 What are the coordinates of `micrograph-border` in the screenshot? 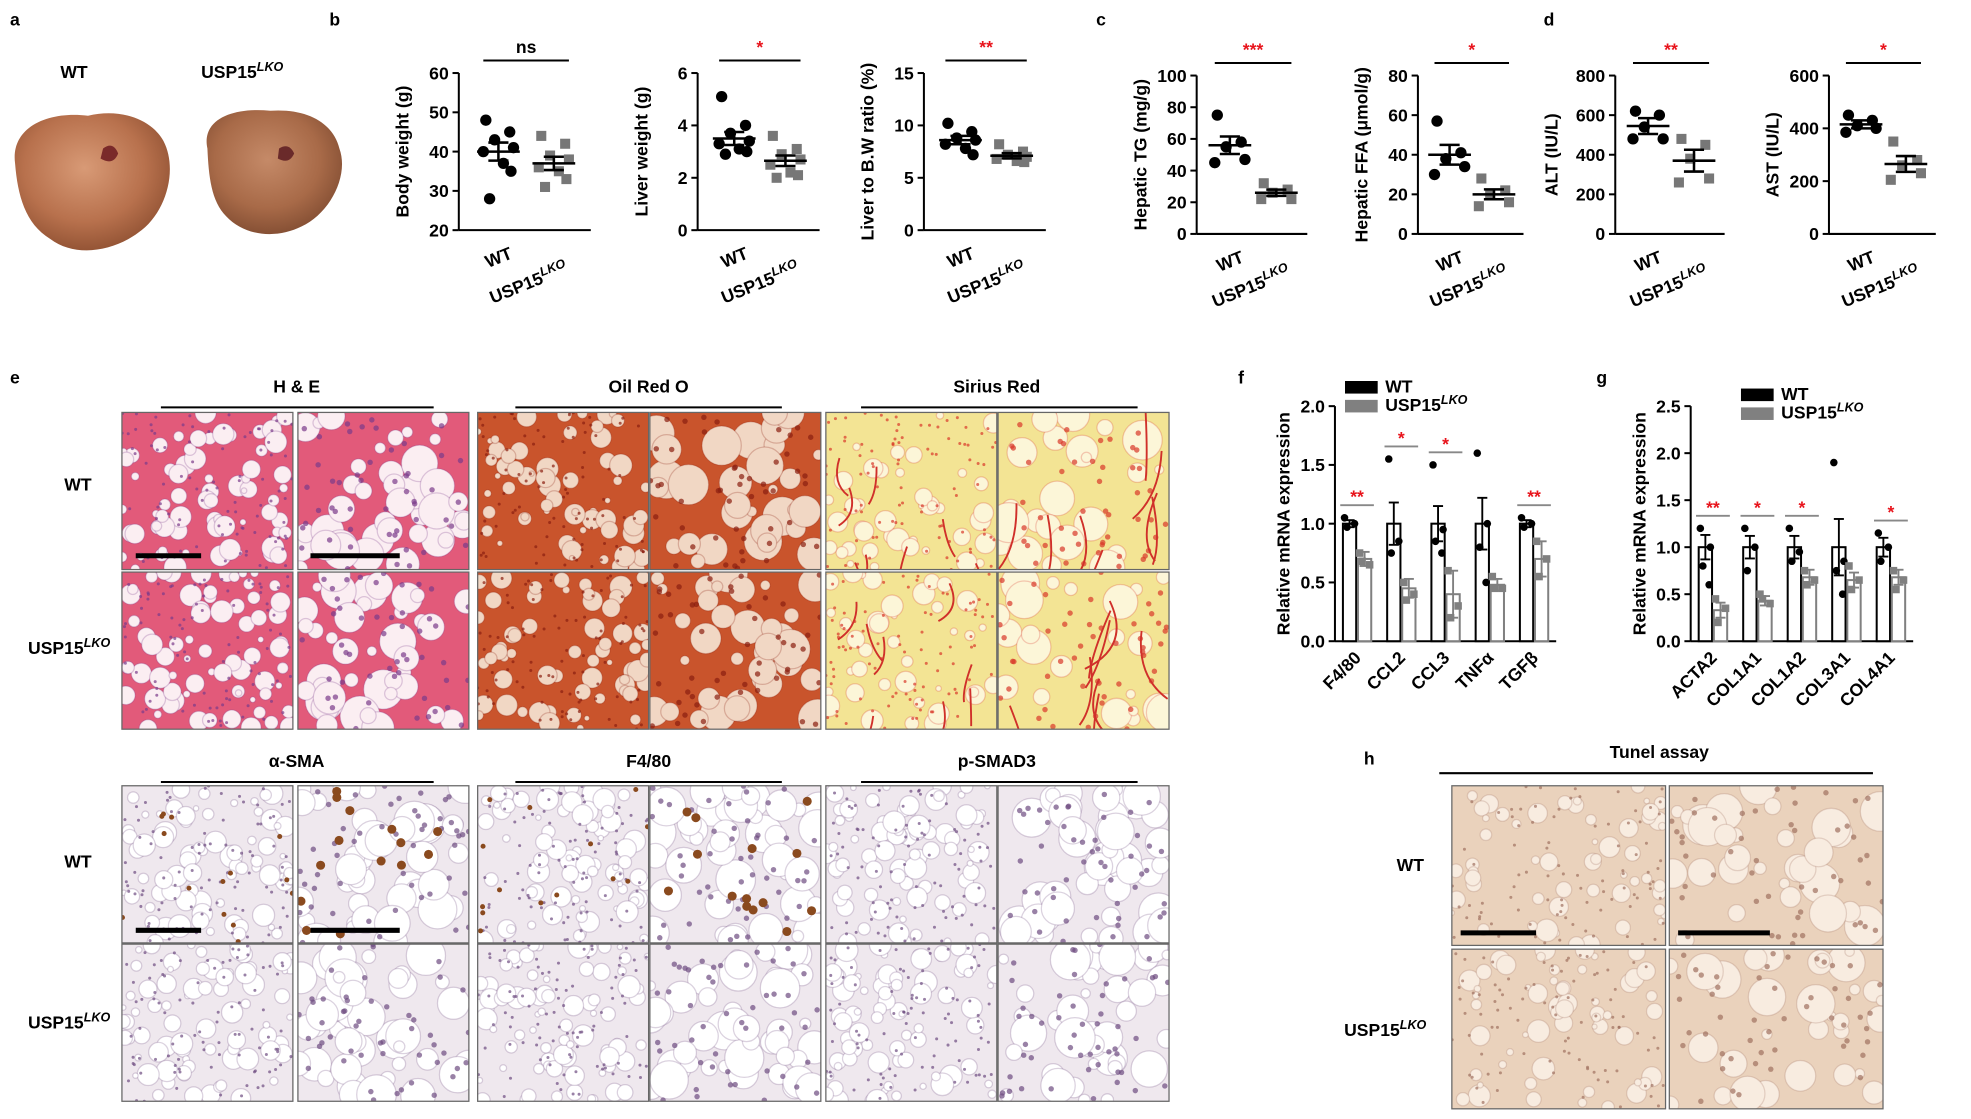 It's located at (383, 650).